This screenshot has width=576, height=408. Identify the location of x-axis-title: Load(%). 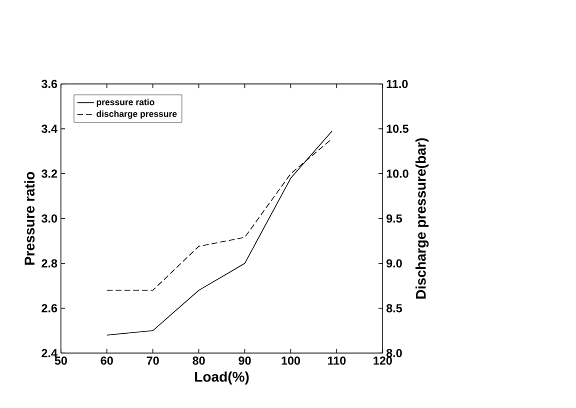
(222, 377).